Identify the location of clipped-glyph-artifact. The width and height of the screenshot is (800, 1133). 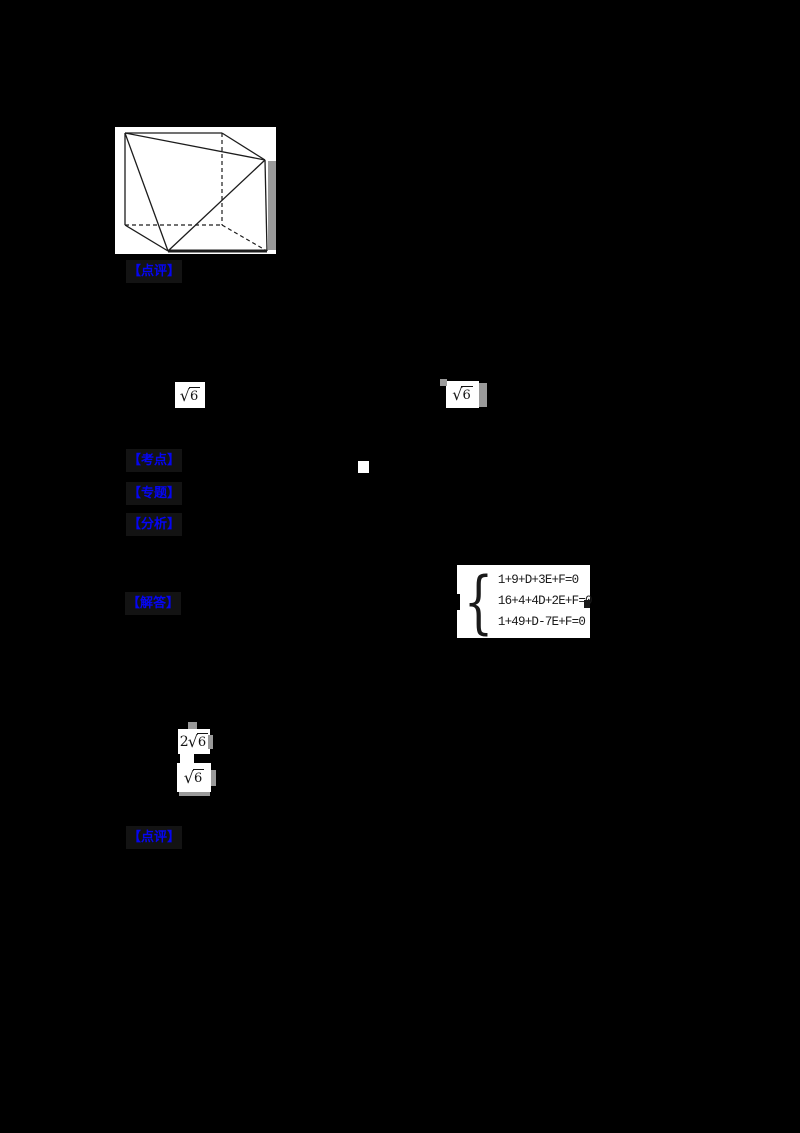
(457, 602).